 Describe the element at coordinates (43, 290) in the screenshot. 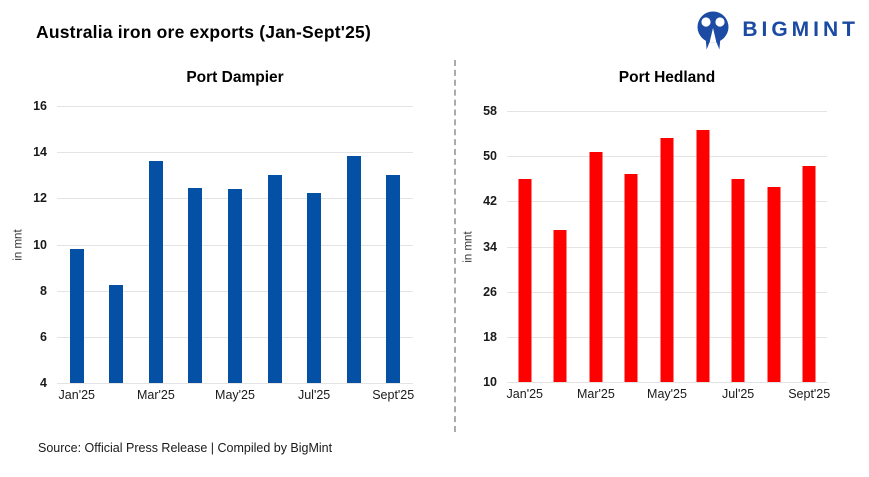

I see `y-tick-label: 8` at that location.